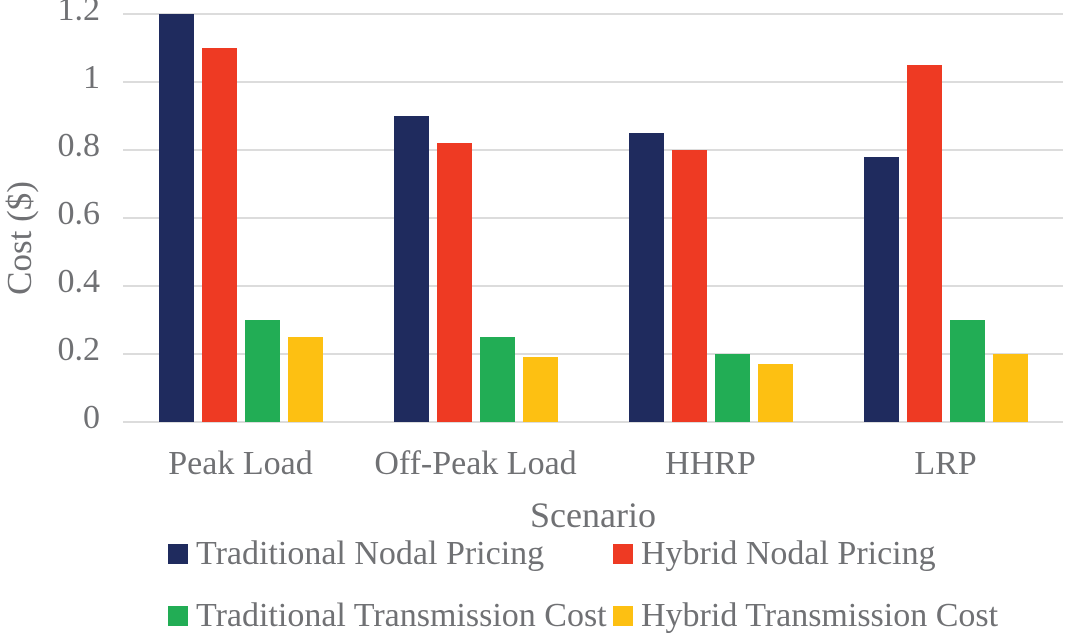 The image size is (1067, 635). What do you see at coordinates (623, 616) in the screenshot?
I see `legend-swatch-icon-hybrid-transmission-cost` at bounding box center [623, 616].